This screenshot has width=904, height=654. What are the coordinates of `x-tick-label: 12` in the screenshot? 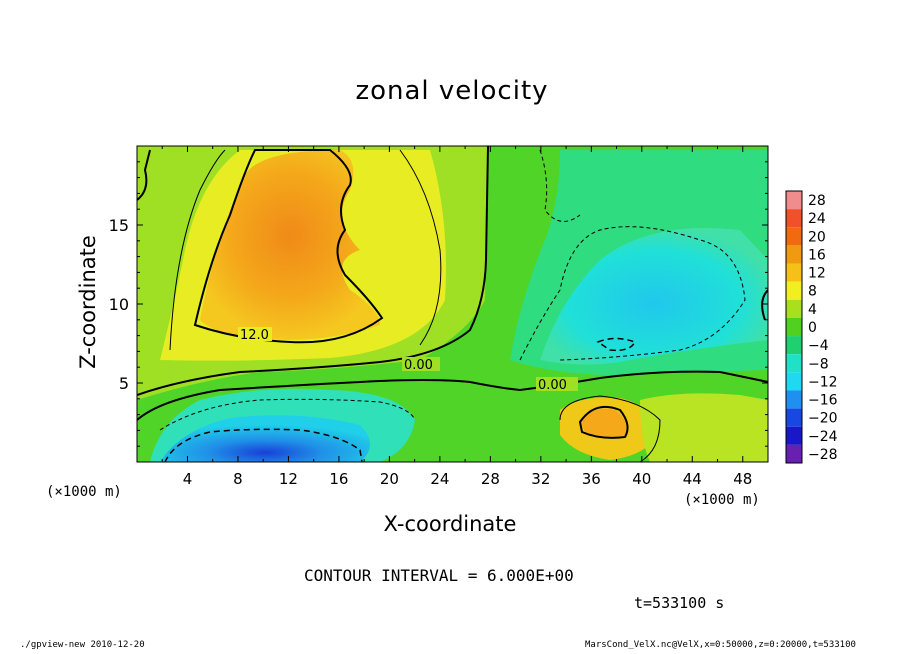 It's located at (288, 479).